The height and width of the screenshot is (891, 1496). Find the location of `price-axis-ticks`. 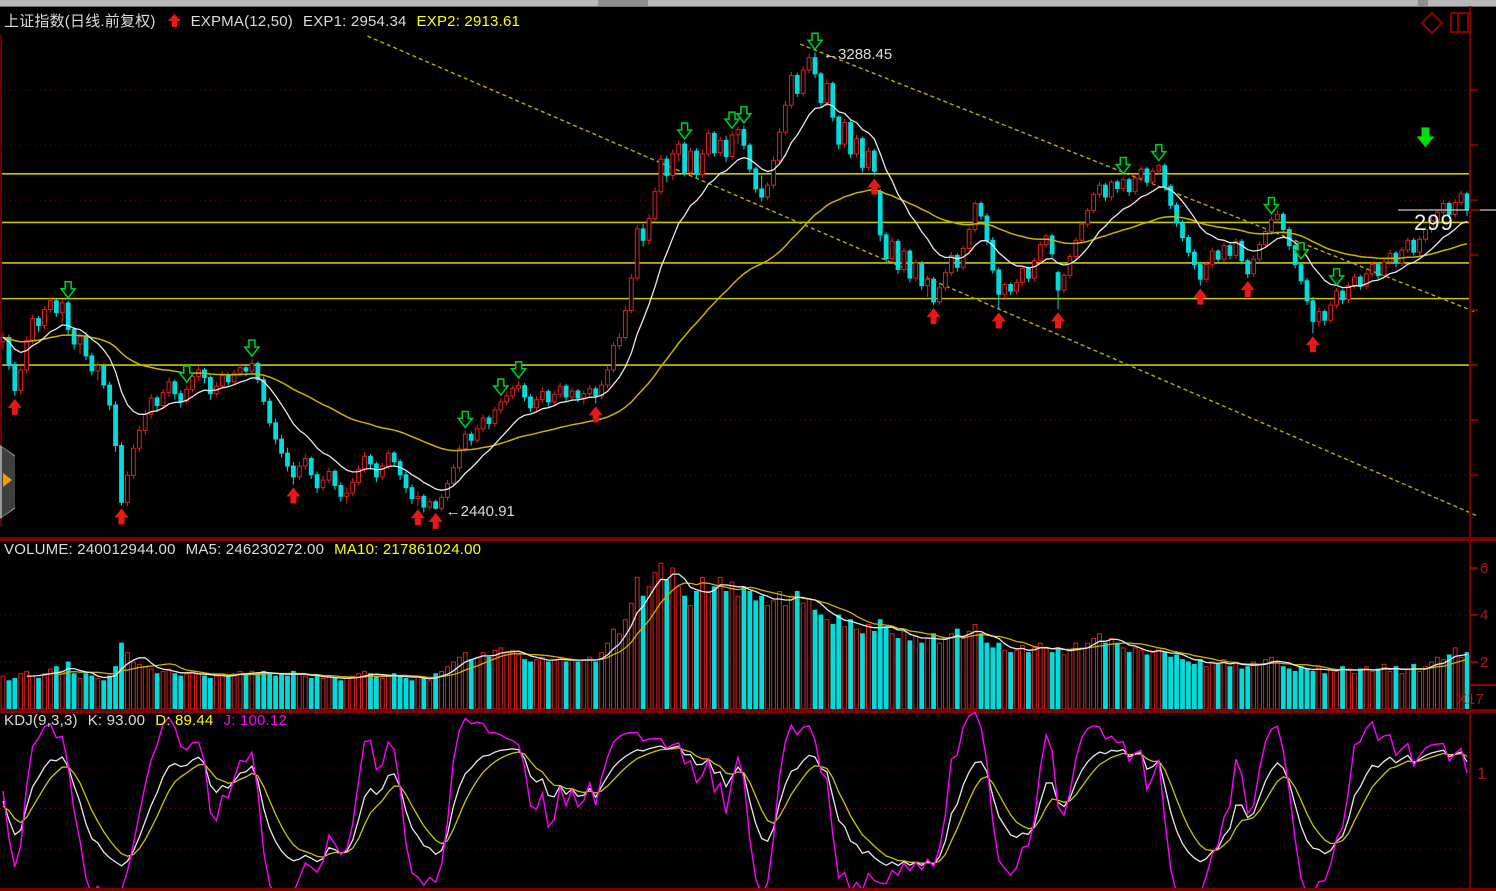

price-axis-ticks is located at coordinates (1475, 283).